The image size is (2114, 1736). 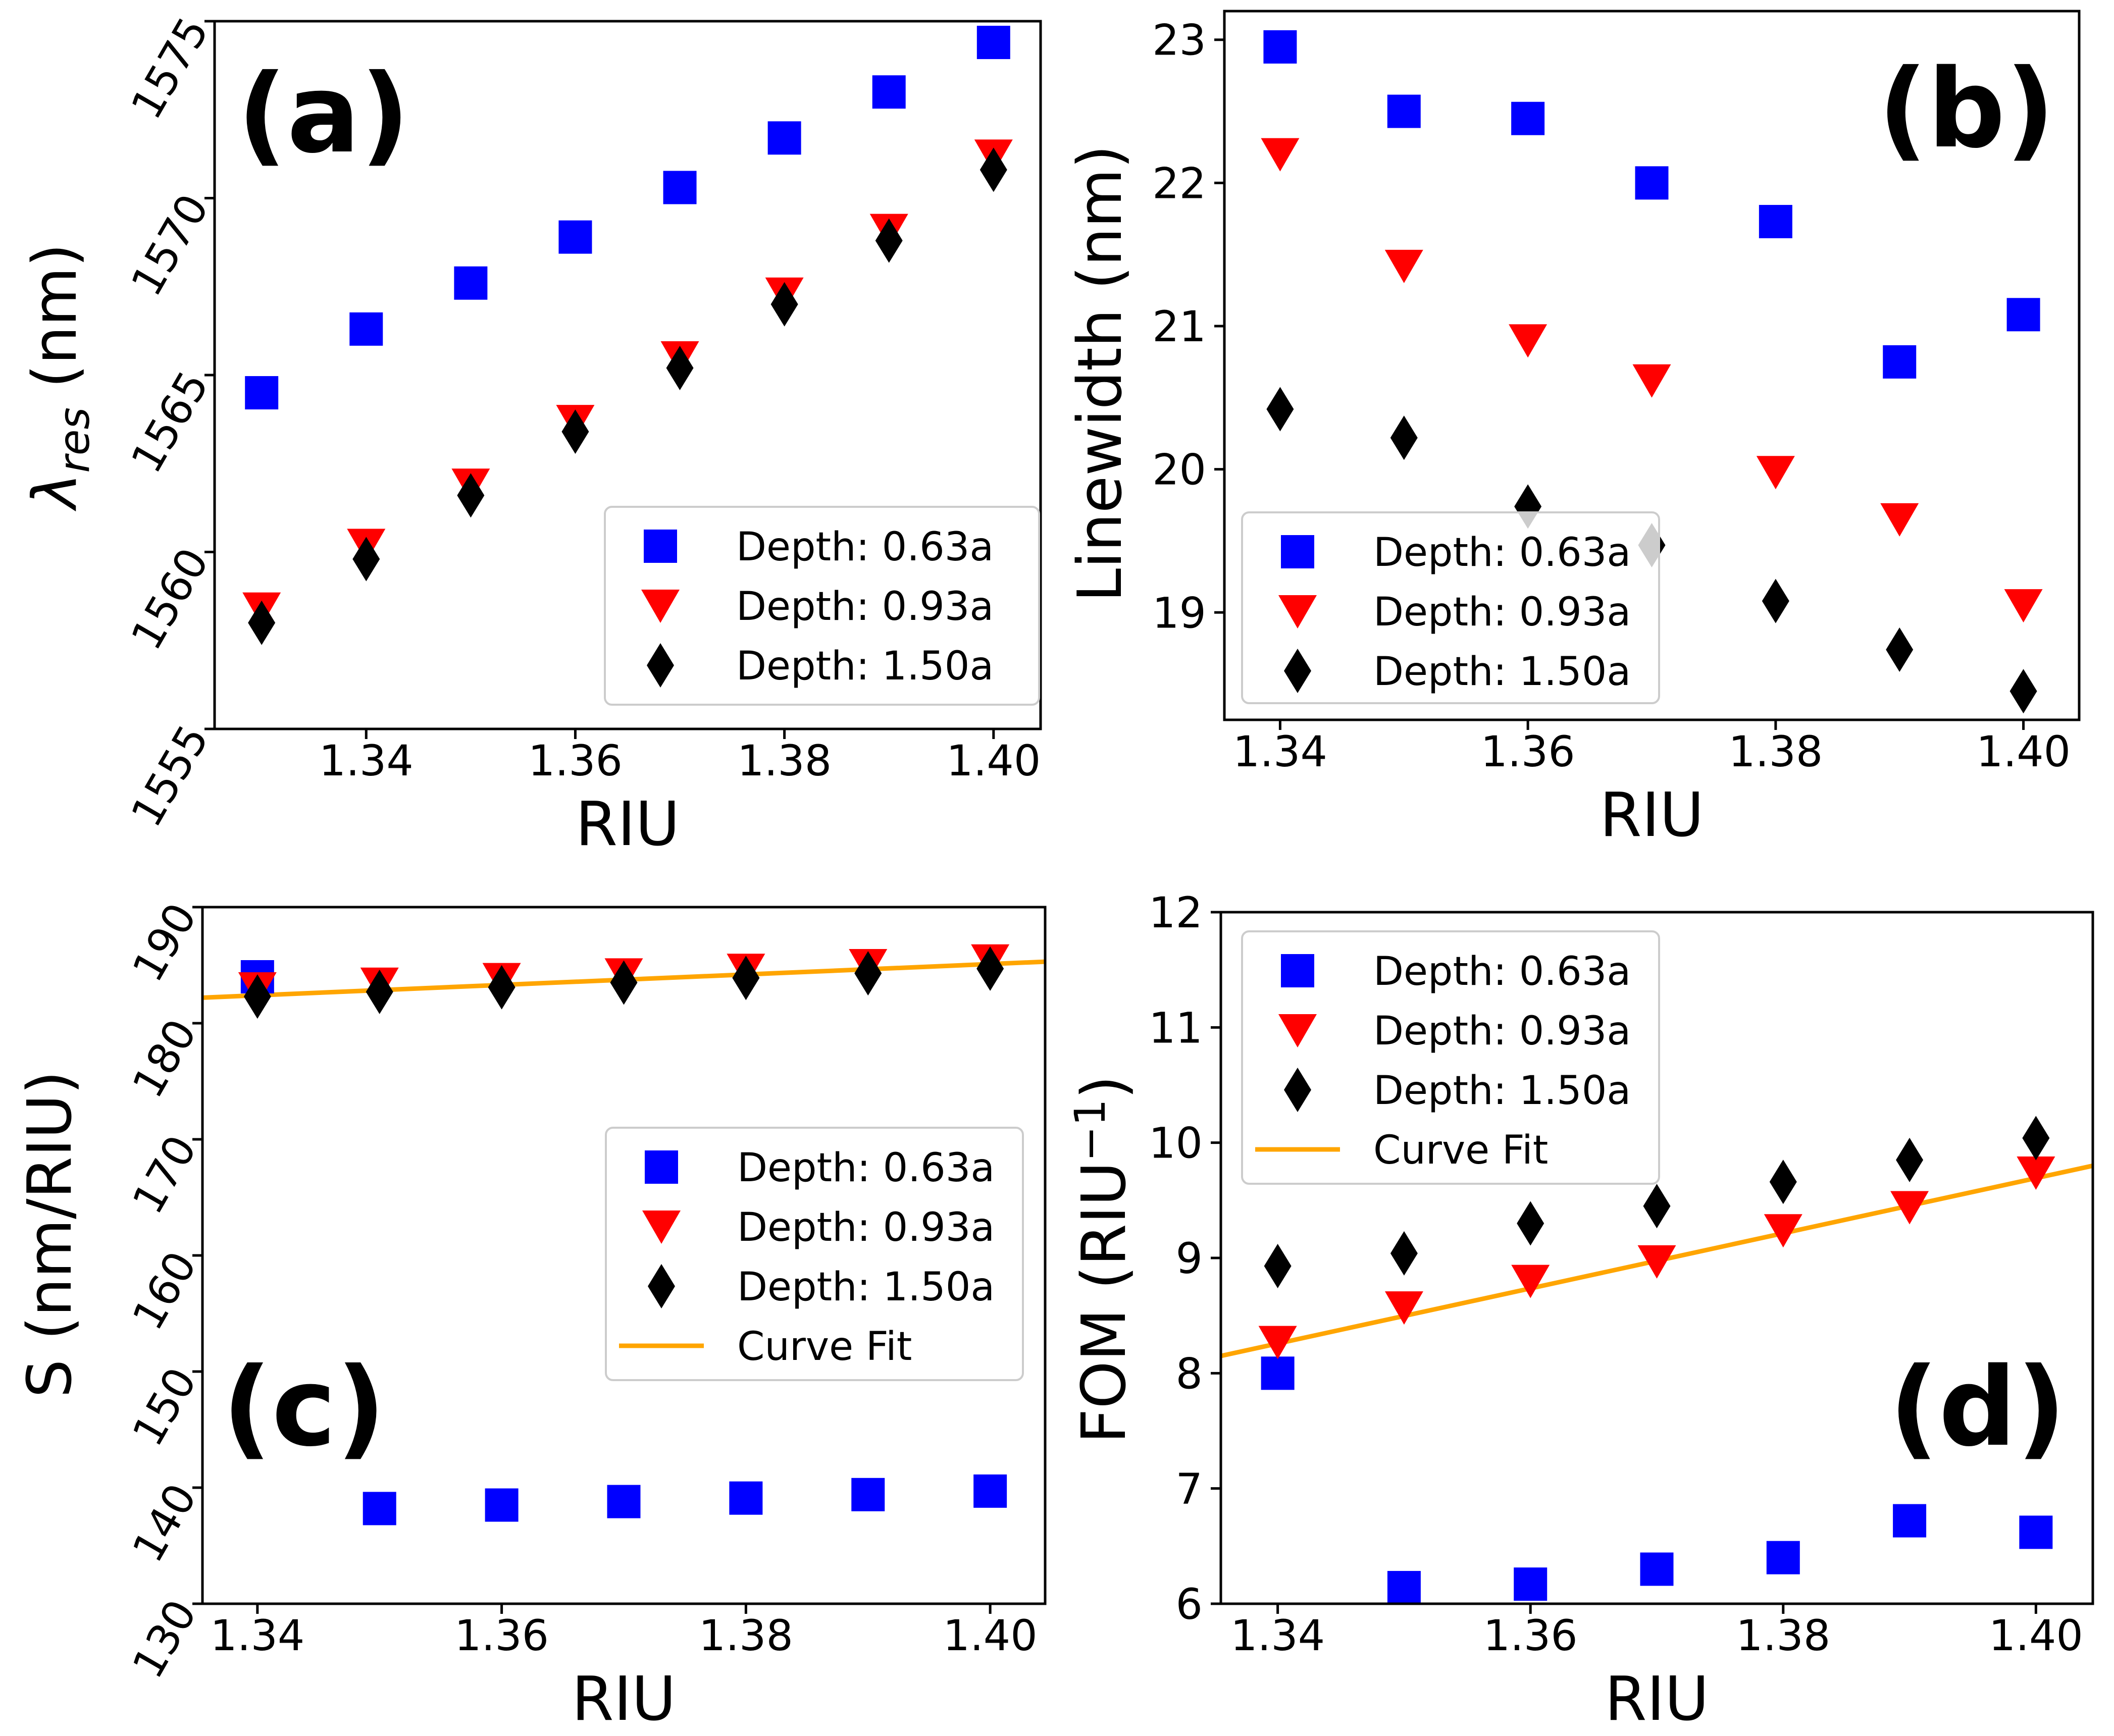 I want to click on y-tick-label: 11, so click(x=1176, y=1028).